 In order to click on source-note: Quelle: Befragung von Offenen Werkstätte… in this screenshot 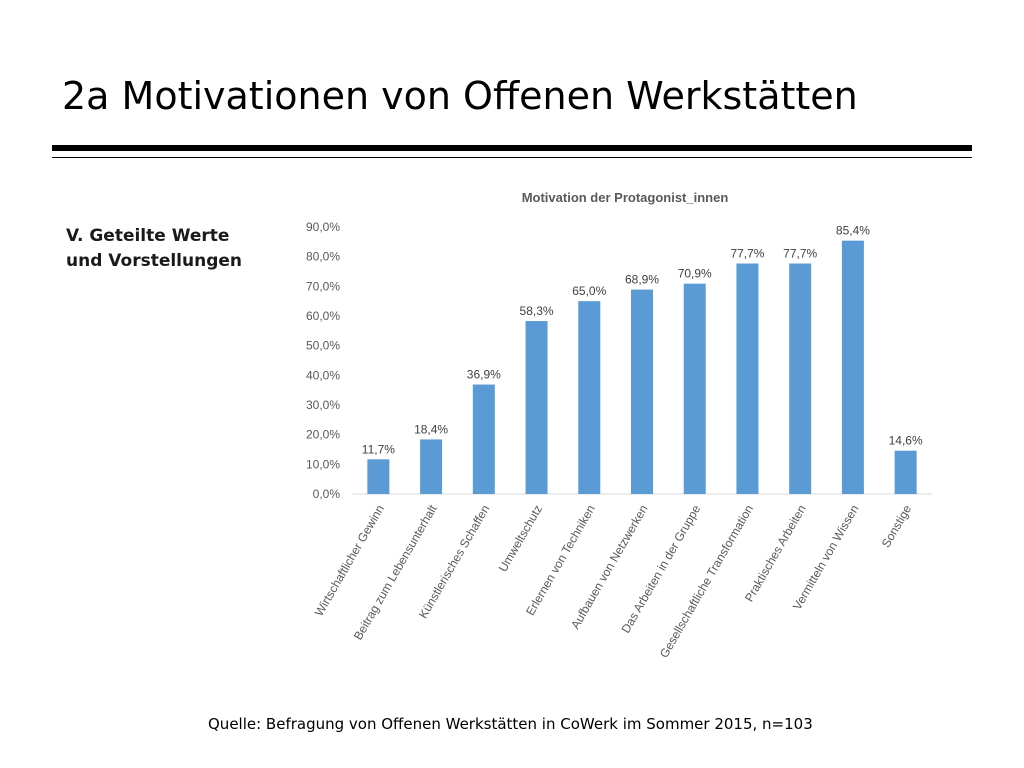, I will do `click(510, 724)`.